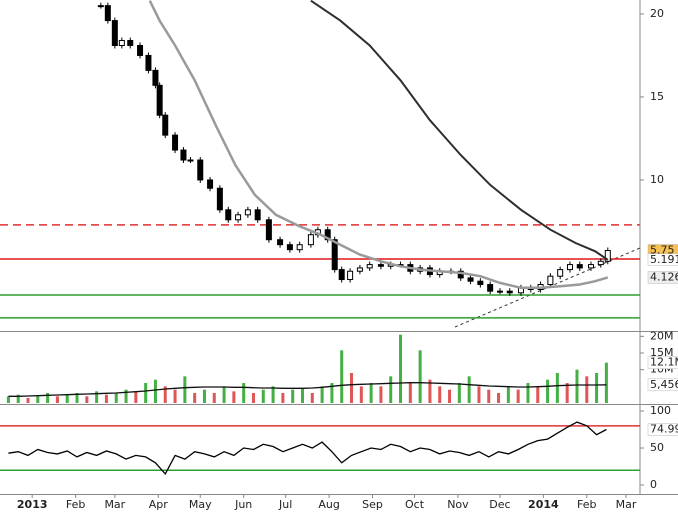  I want to click on y-tick-label: 20M, so click(662, 335).